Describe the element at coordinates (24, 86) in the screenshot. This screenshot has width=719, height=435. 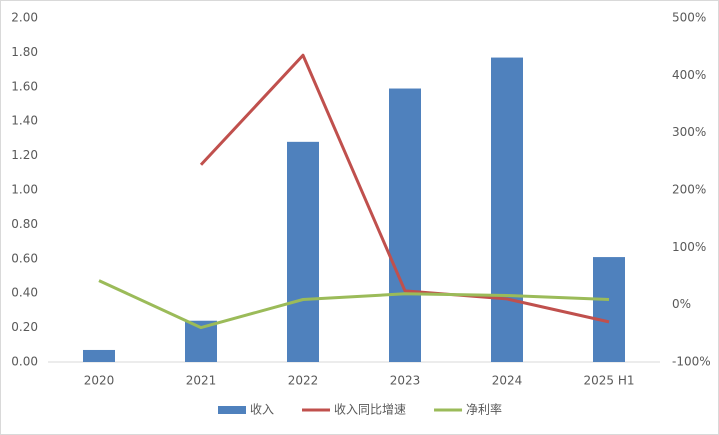
I see `y-tick-label: 1.60` at that location.